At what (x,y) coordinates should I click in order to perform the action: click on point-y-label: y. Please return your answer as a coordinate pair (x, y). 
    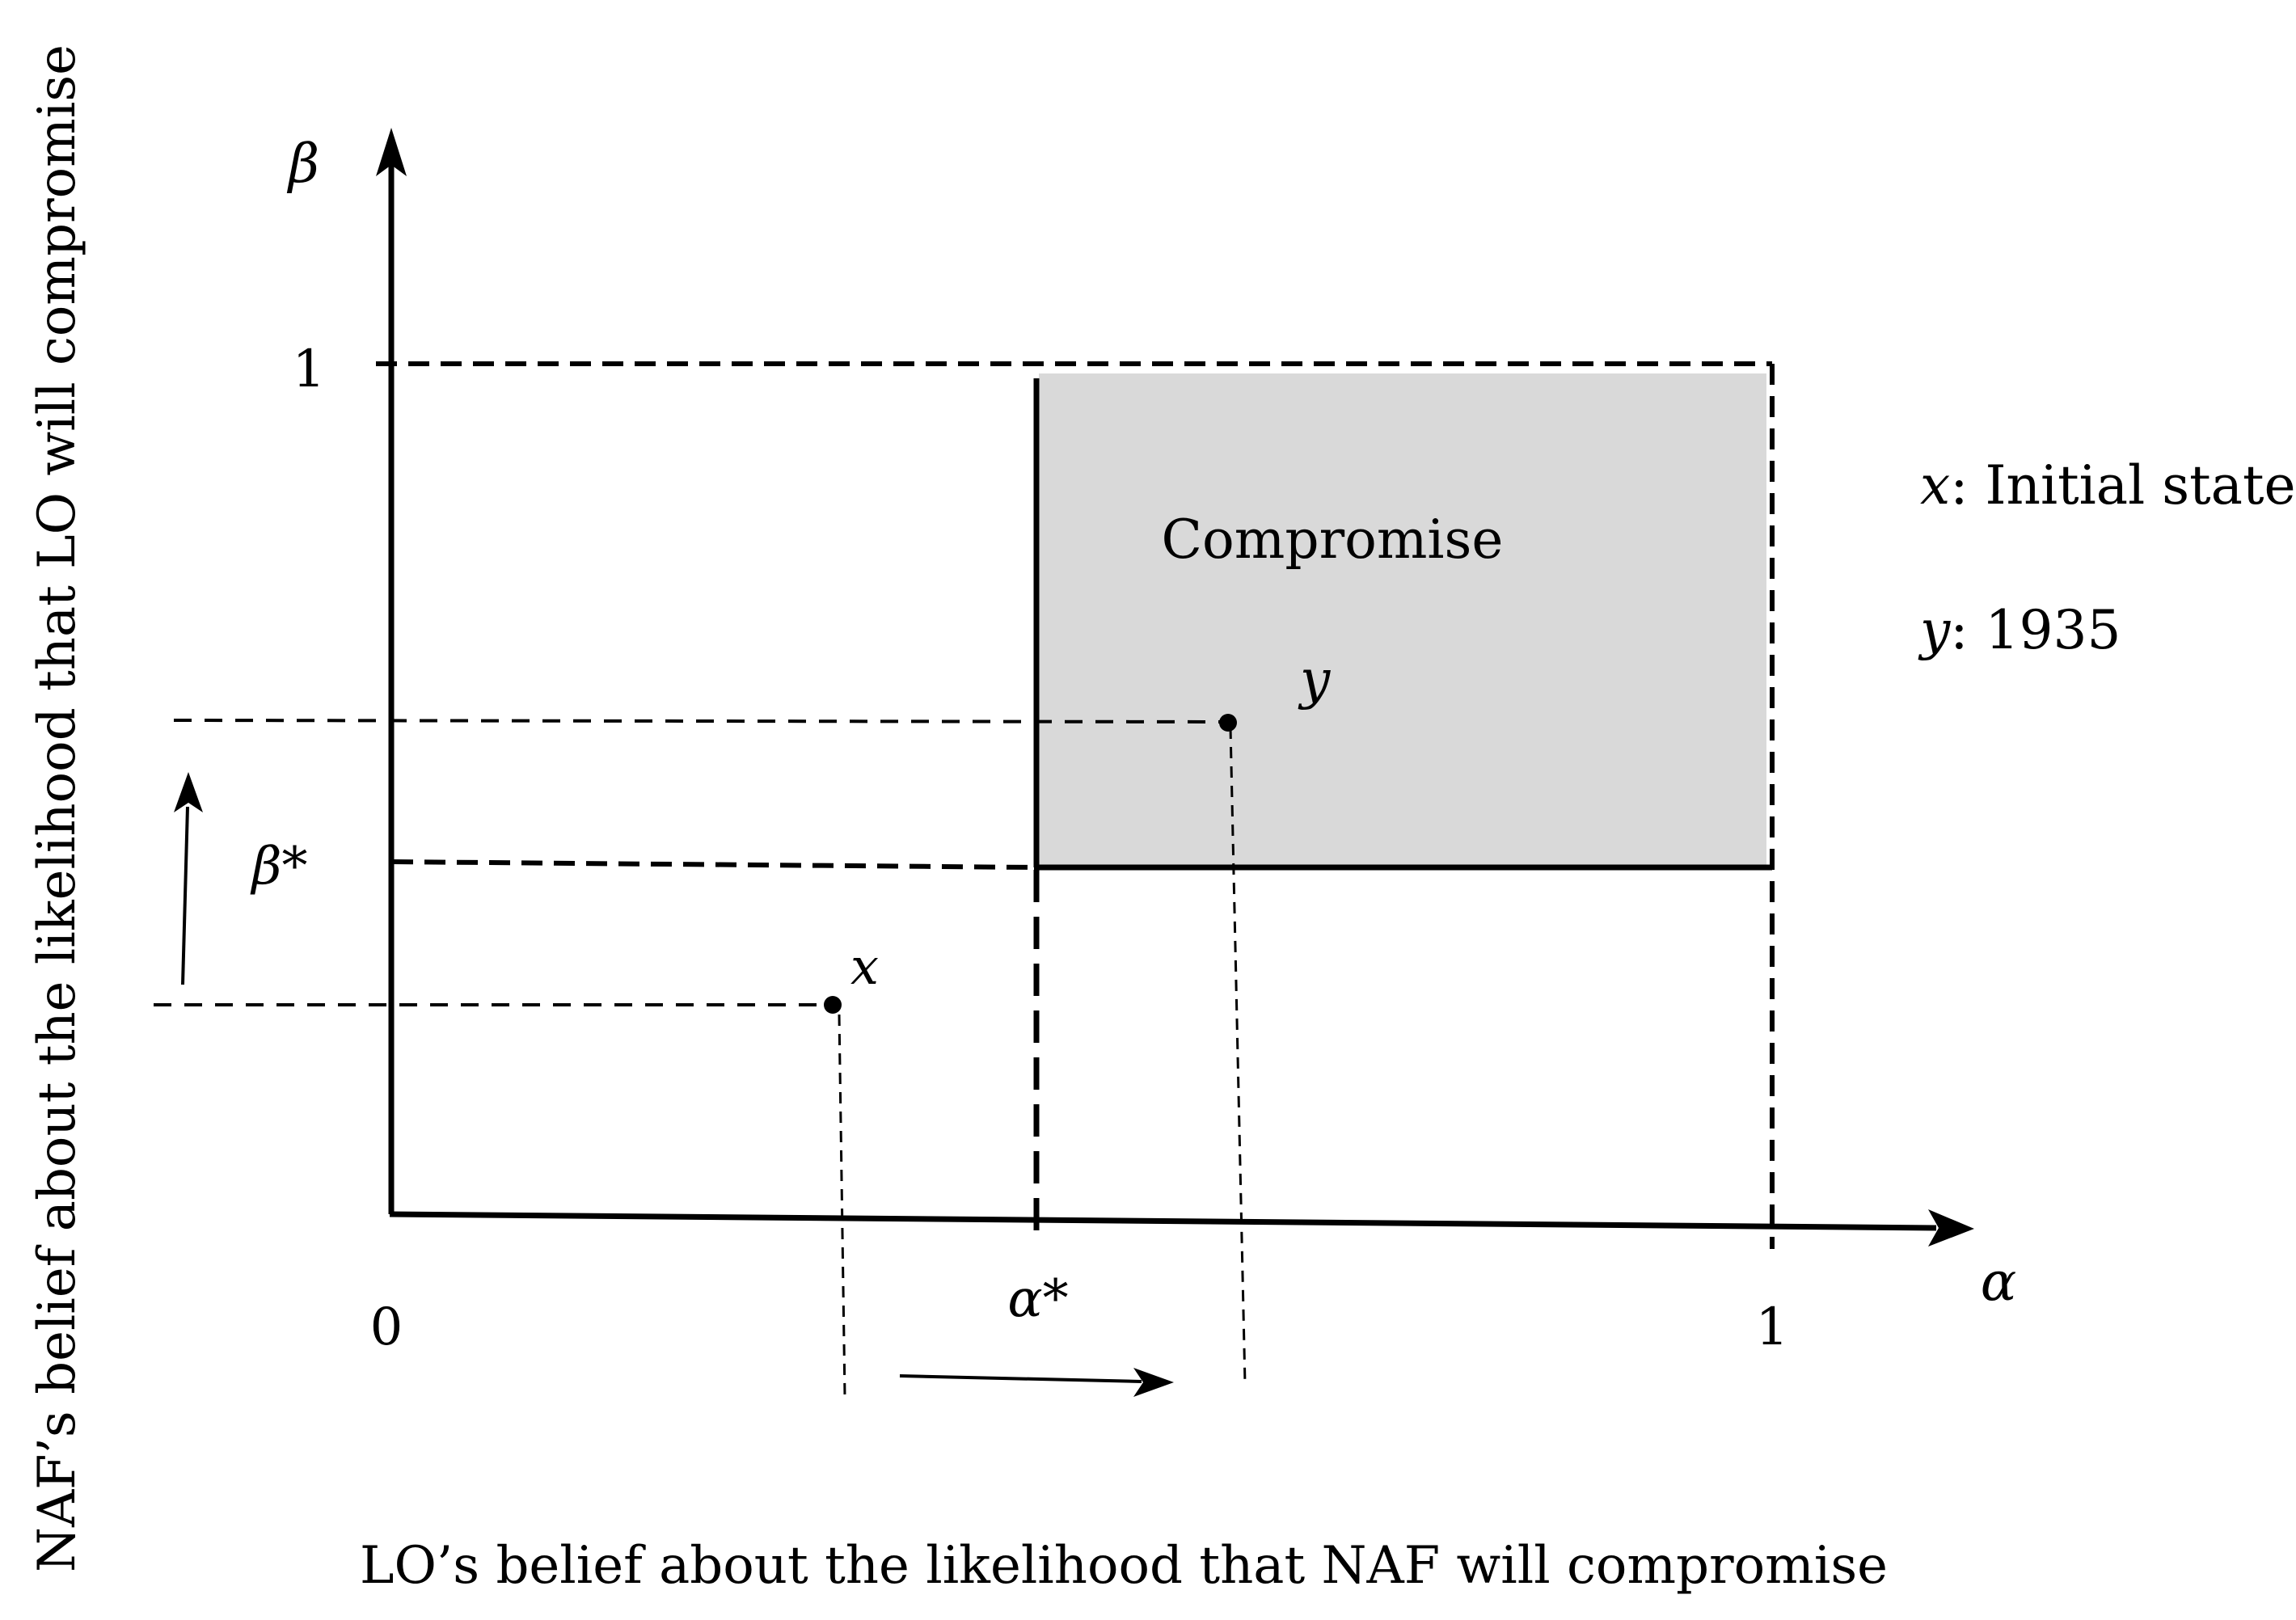
    Looking at the image, I should click on (1314, 679).